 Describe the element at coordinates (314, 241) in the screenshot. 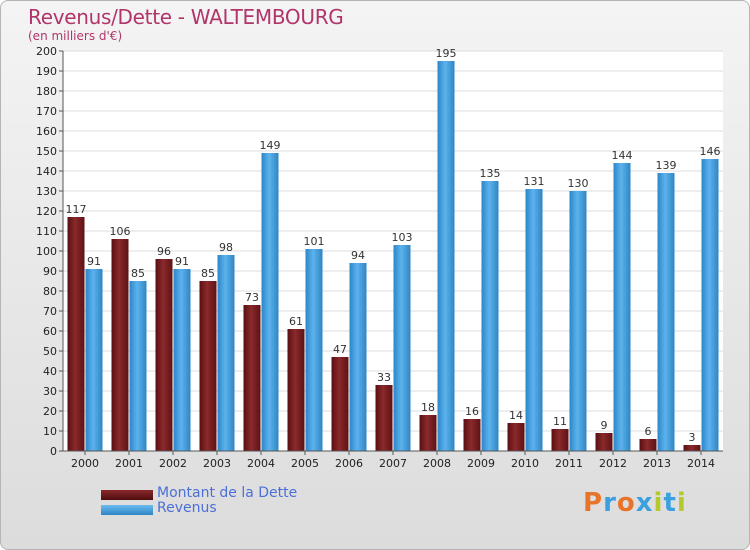

I see `data-label-revenue: 101` at that location.